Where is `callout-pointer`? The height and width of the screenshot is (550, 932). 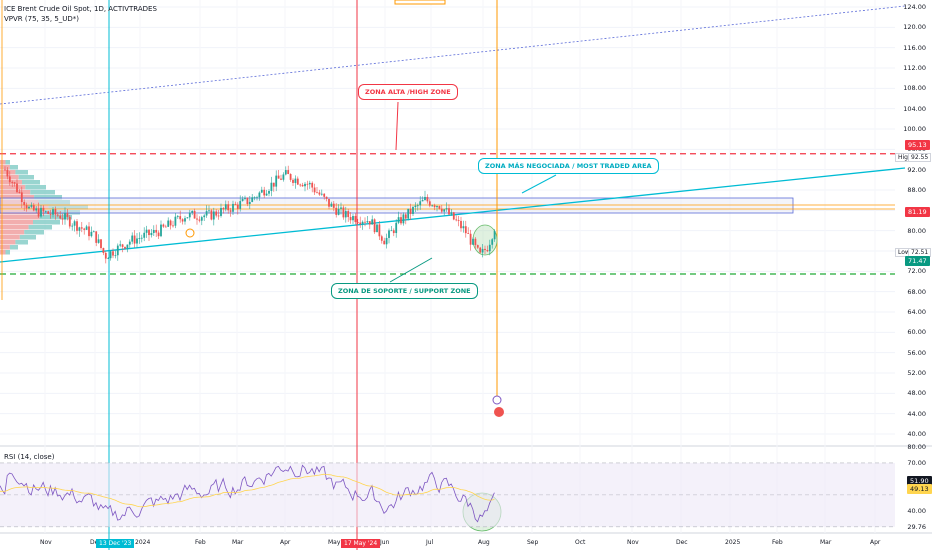 callout-pointer is located at coordinates (411, 270).